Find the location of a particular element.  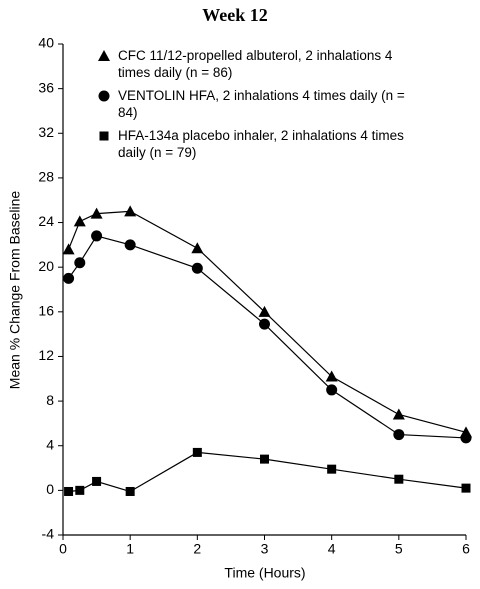

y-tick-label: -4 is located at coordinates (48, 534).